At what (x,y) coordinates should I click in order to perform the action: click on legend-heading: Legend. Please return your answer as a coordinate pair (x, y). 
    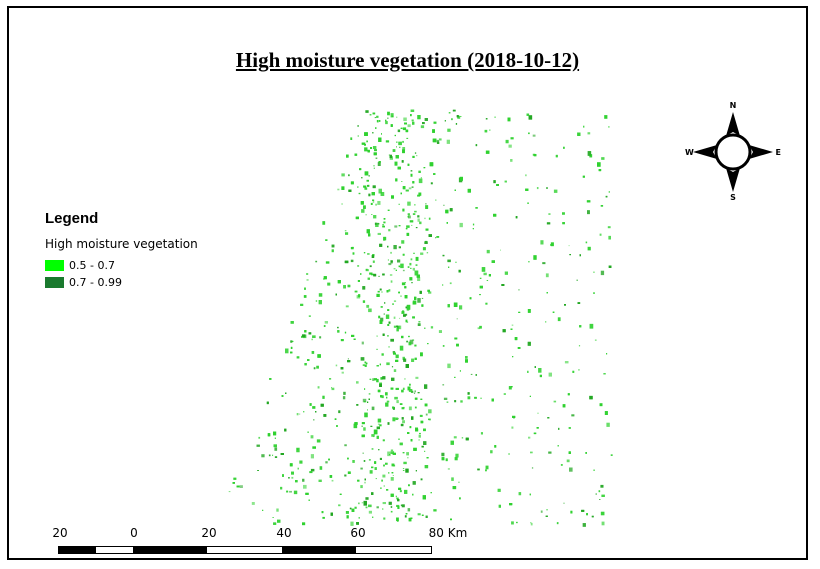
    Looking at the image, I should click on (72, 218).